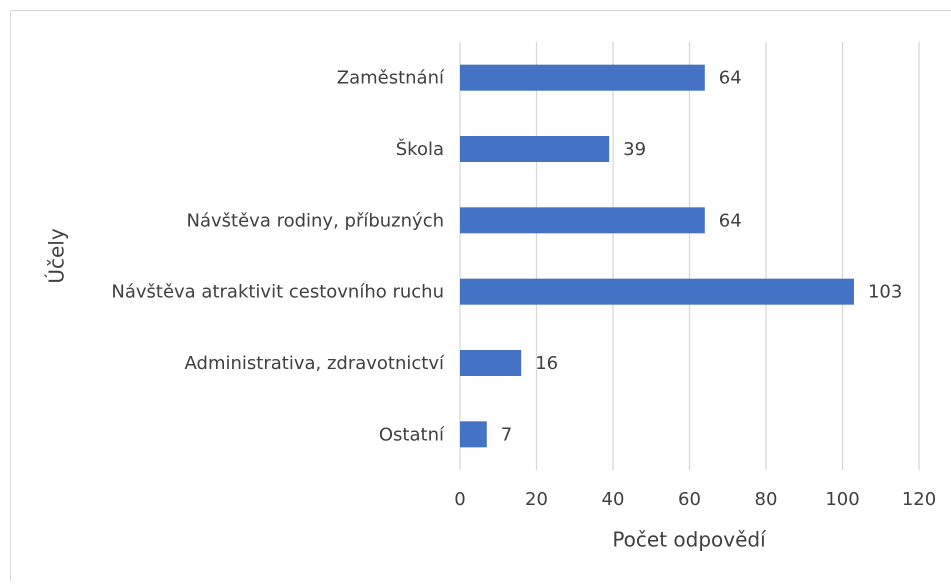  Describe the element at coordinates (391, 78) in the screenshot. I see `y-tick-label: Zaměstnání` at that location.